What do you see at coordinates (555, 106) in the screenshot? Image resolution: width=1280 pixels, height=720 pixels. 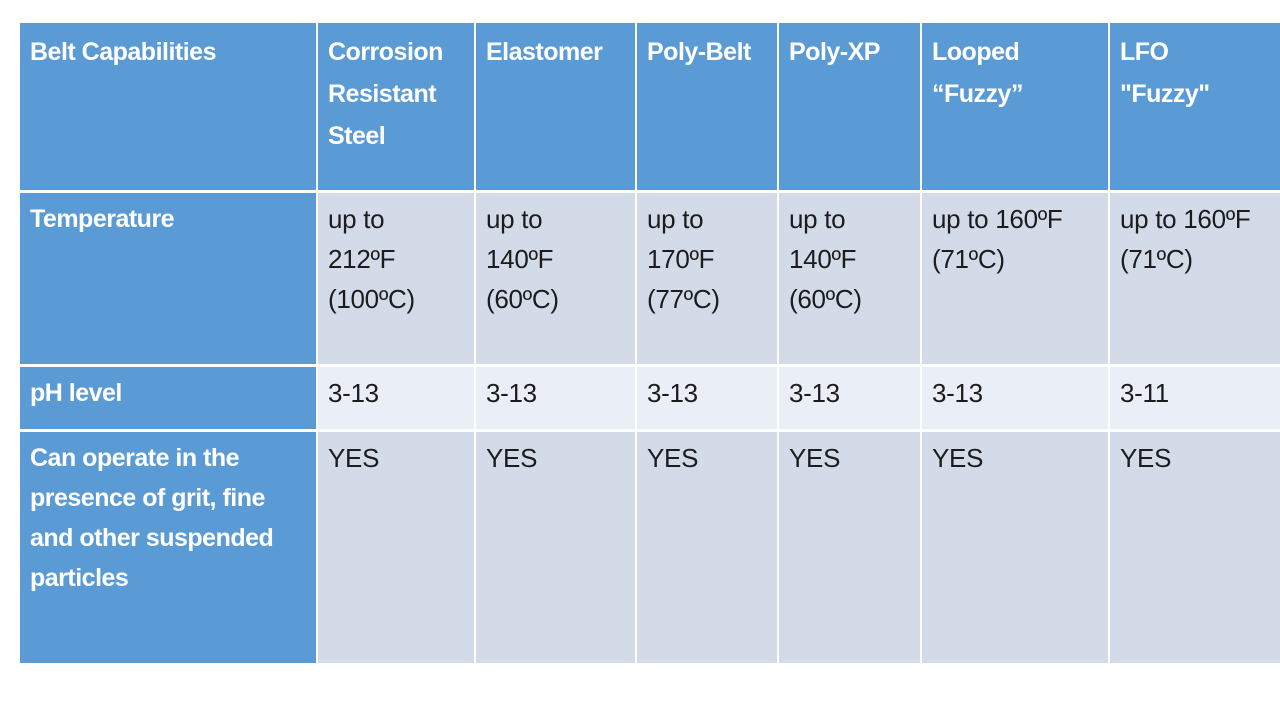 I see `column-header-elastomer: Elastomer` at bounding box center [555, 106].